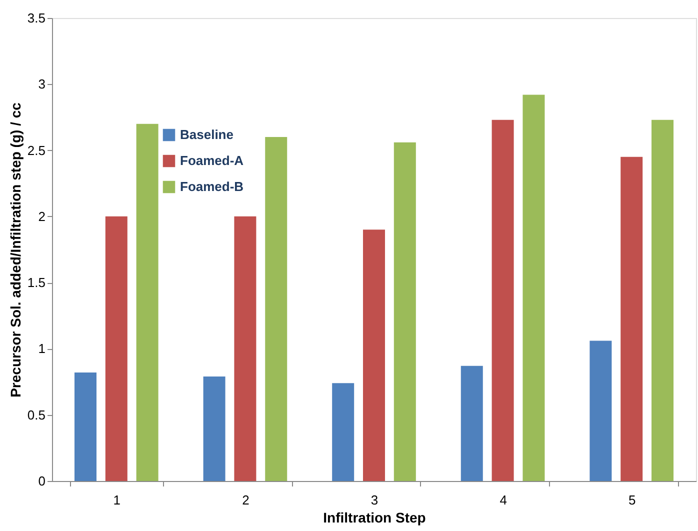  I want to click on legend-label: Baseline, so click(207, 134).